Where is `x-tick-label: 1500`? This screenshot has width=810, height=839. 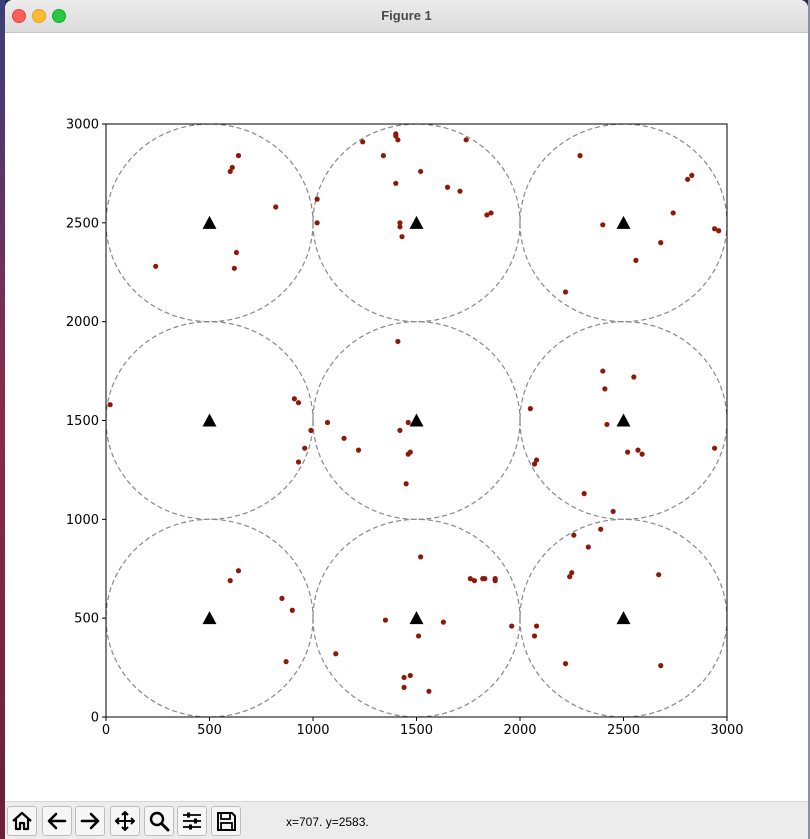
x-tick-label: 1500 is located at coordinates (416, 730).